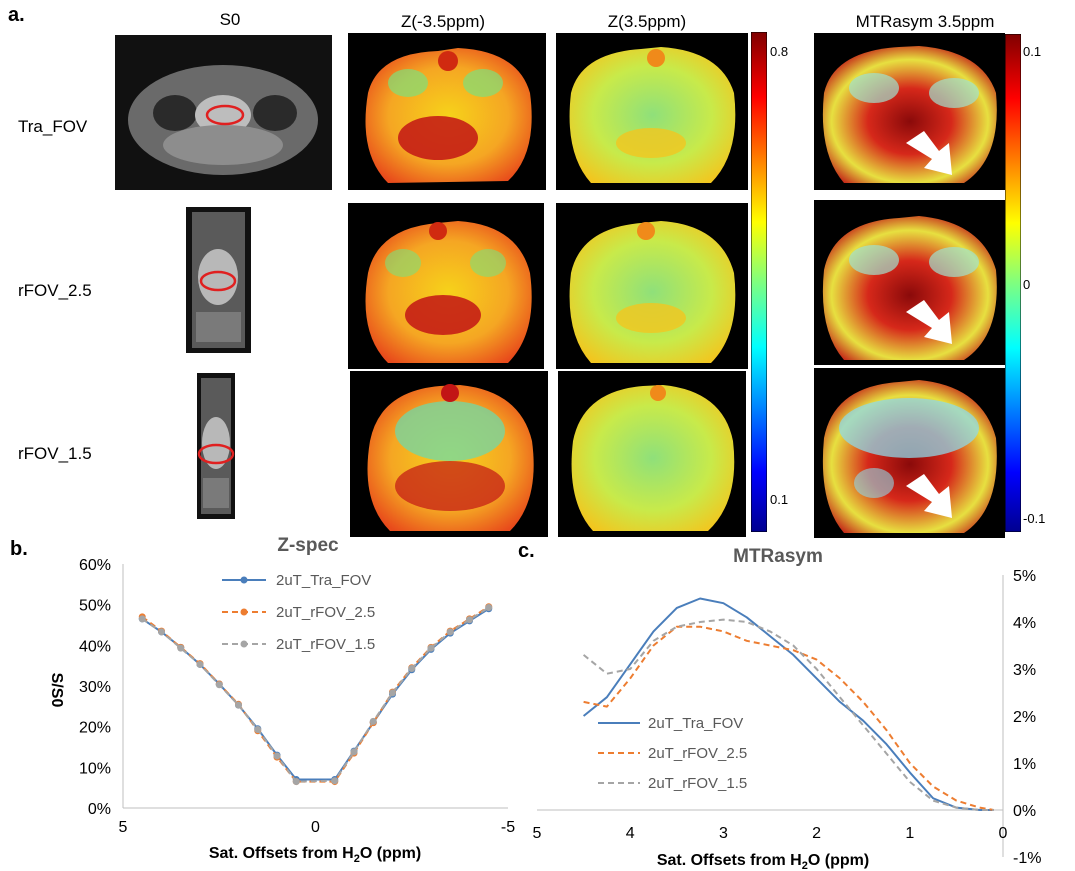  Describe the element at coordinates (1024, 623) in the screenshot. I see `mtrasym-y-tick-label: 4%` at that location.